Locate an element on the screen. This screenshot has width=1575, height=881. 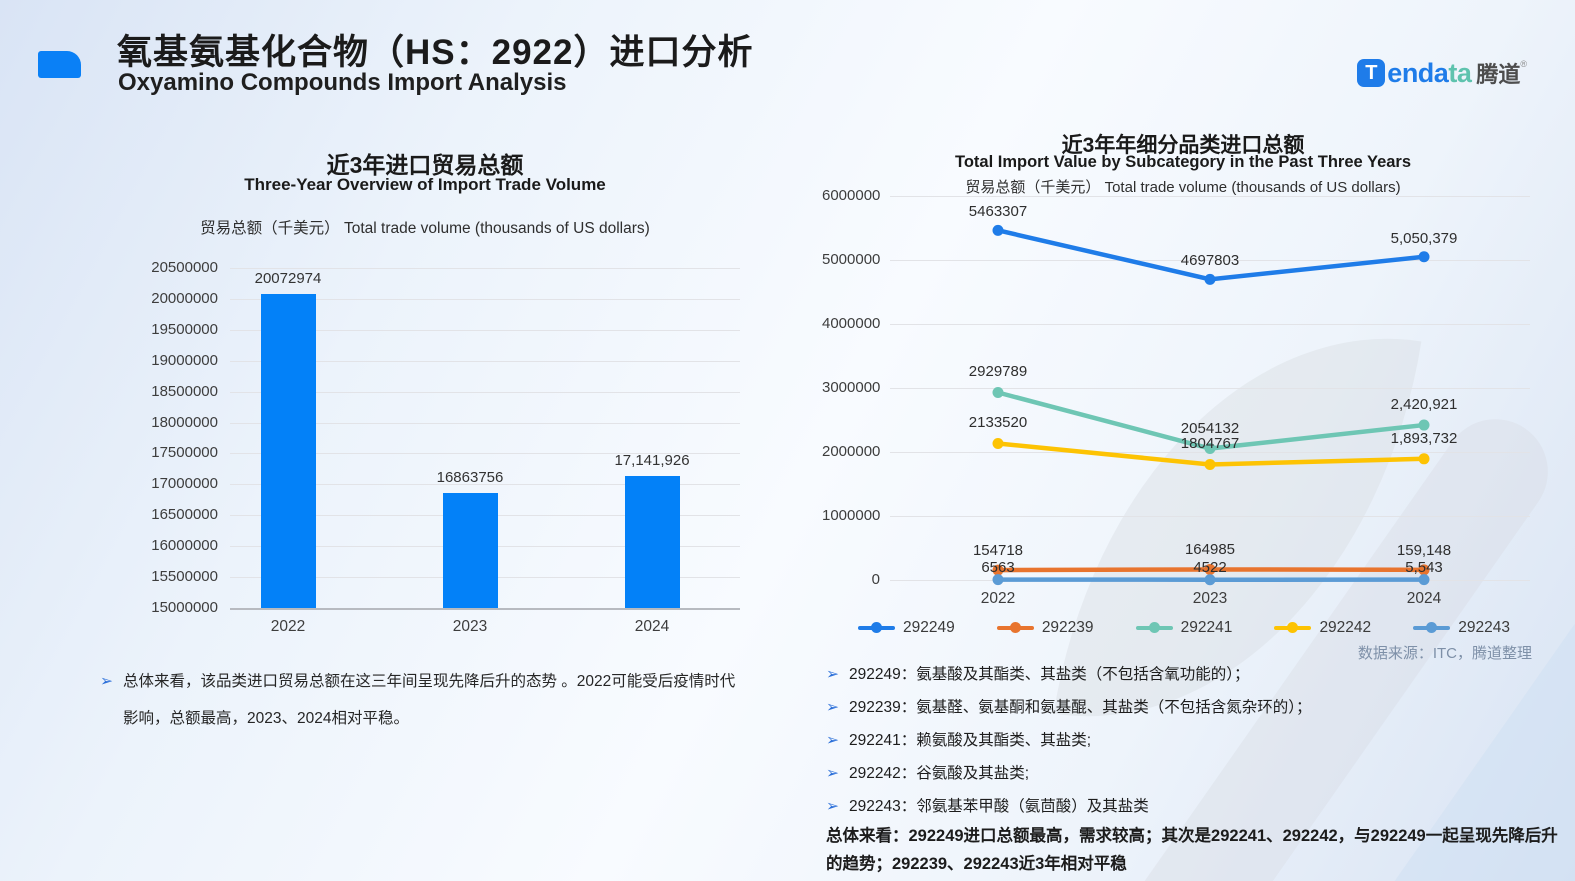
subcategory-item: ➢ 292242：谷氨酸及其盐类; is located at coordinates (1184, 773).